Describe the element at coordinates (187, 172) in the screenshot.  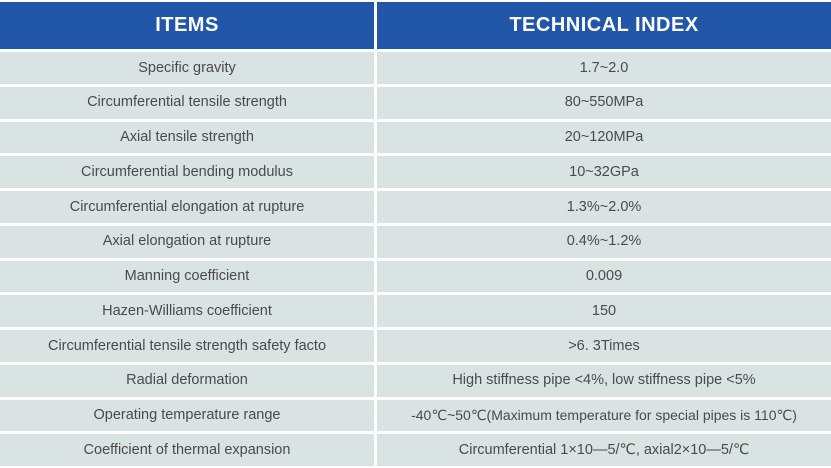
I see `item-cell: Circumferential bending modulus` at that location.